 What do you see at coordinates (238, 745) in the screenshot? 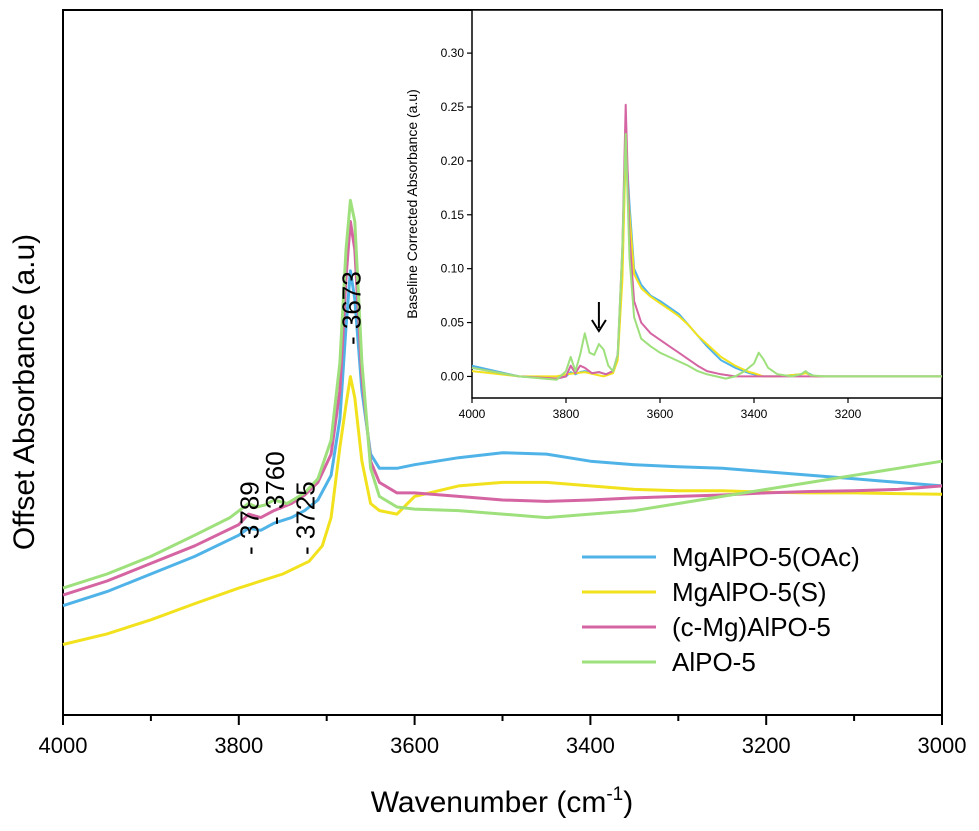
I see `x-tick-label: 3800` at bounding box center [238, 745].